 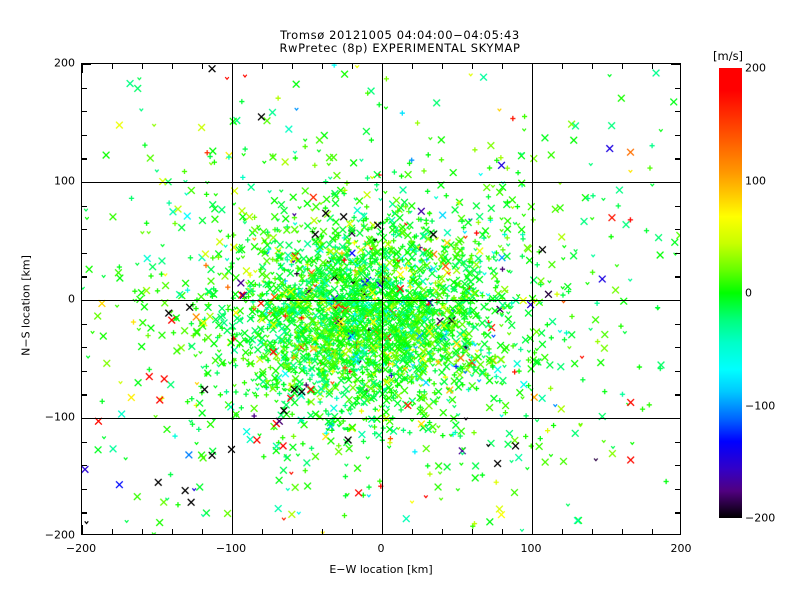 I want to click on colorbar-unit-label: [m/s], so click(x=728, y=56).